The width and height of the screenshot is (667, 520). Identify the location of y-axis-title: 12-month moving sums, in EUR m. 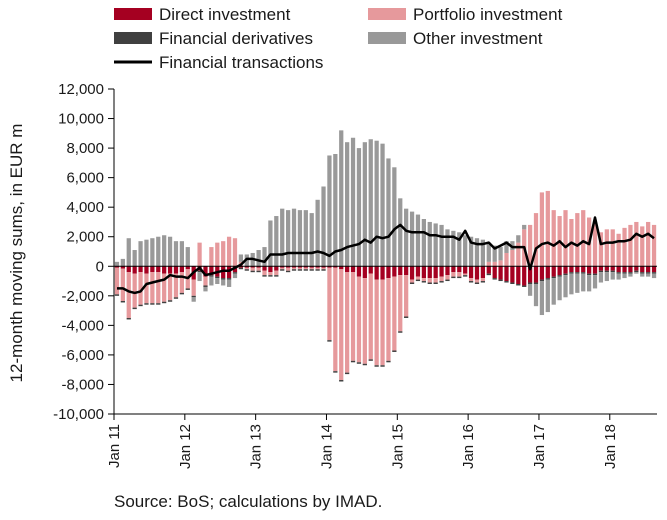
(16, 253).